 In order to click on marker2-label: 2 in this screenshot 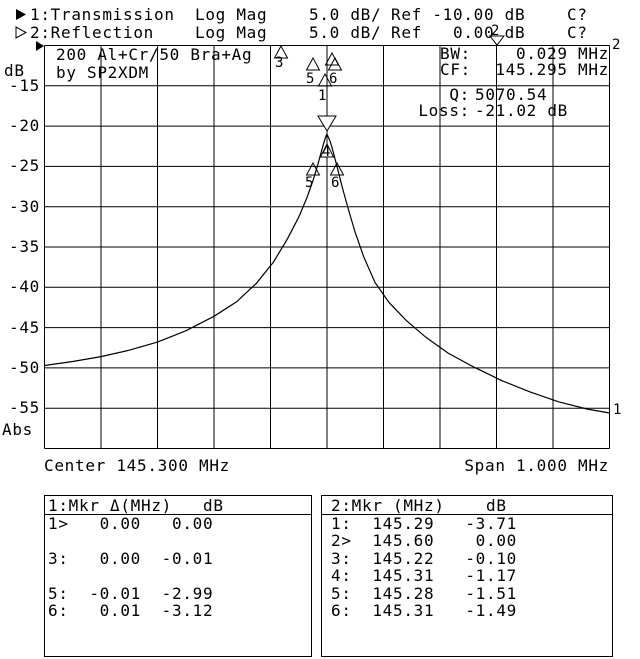, I will do `click(495, 31)`.